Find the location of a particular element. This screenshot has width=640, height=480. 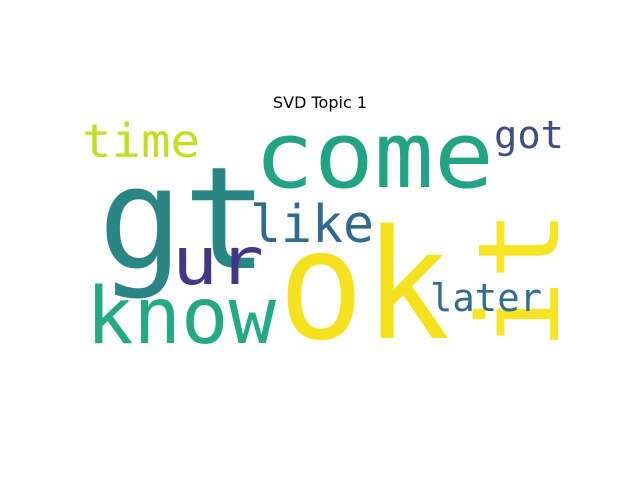

chart-title: SVD Topic 1 is located at coordinates (319, 102).